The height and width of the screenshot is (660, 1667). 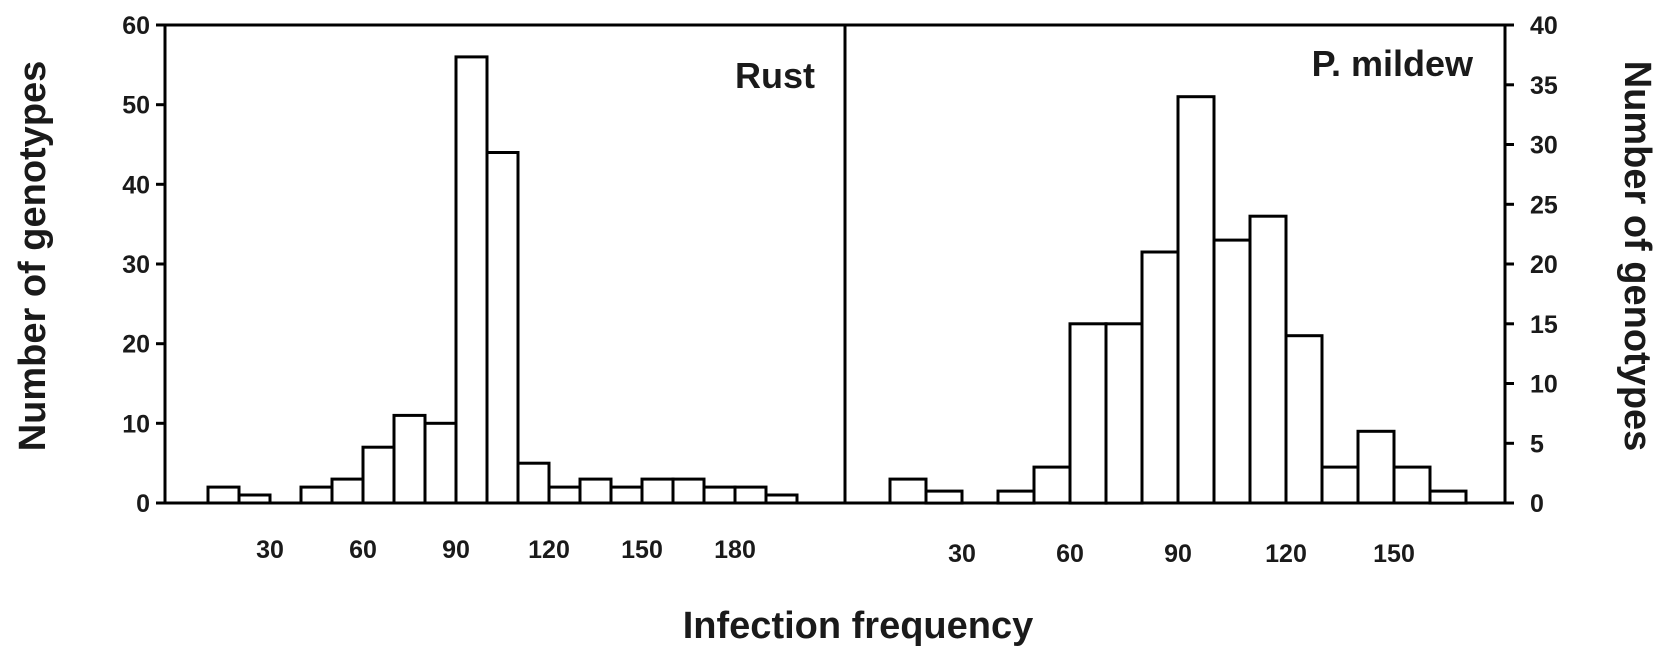 I want to click on mildew-y-tick-label: 35, so click(x=1544, y=86).